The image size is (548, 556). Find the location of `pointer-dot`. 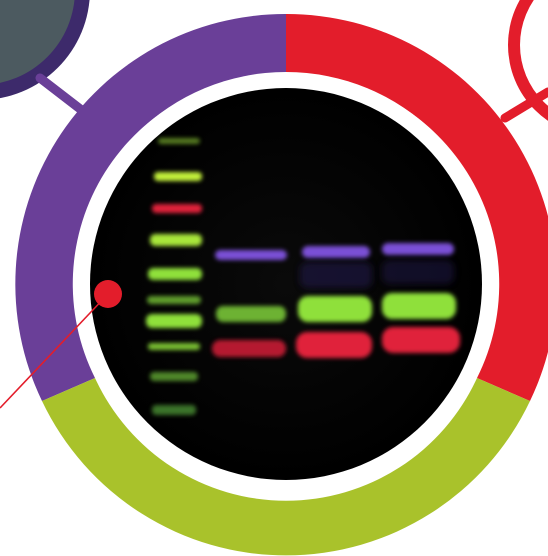

pointer-dot is located at coordinates (108, 294).